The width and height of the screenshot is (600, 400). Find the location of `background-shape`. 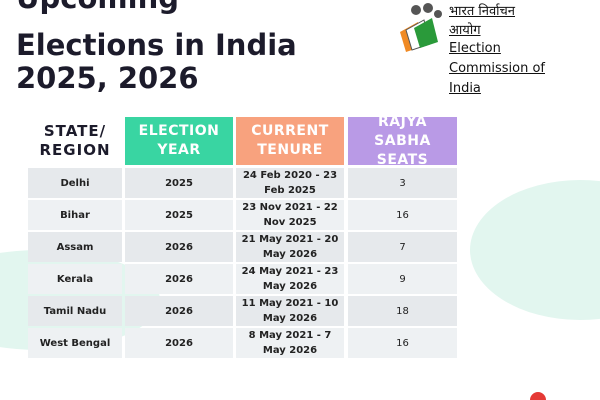

background-shape is located at coordinates (535, 250).